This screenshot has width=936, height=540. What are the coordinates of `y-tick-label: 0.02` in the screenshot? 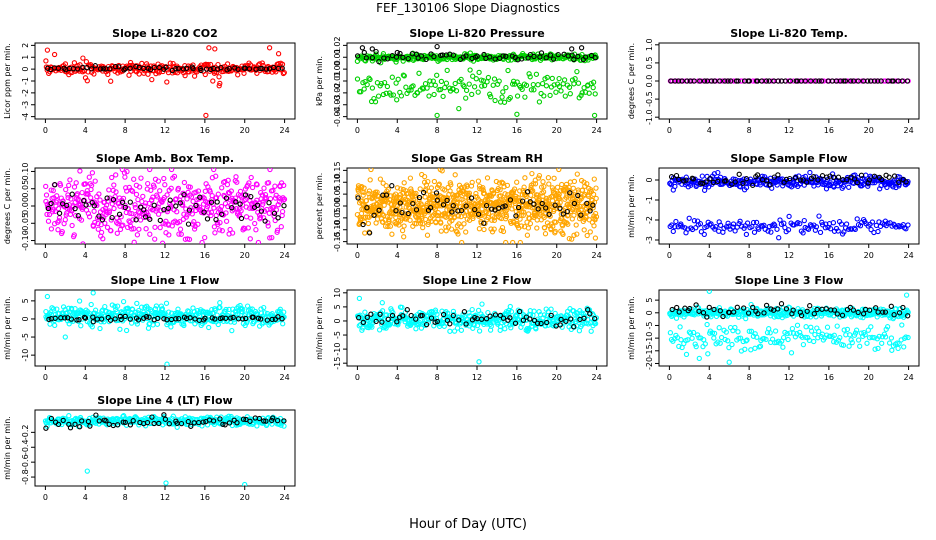 It's located at (337, 45).